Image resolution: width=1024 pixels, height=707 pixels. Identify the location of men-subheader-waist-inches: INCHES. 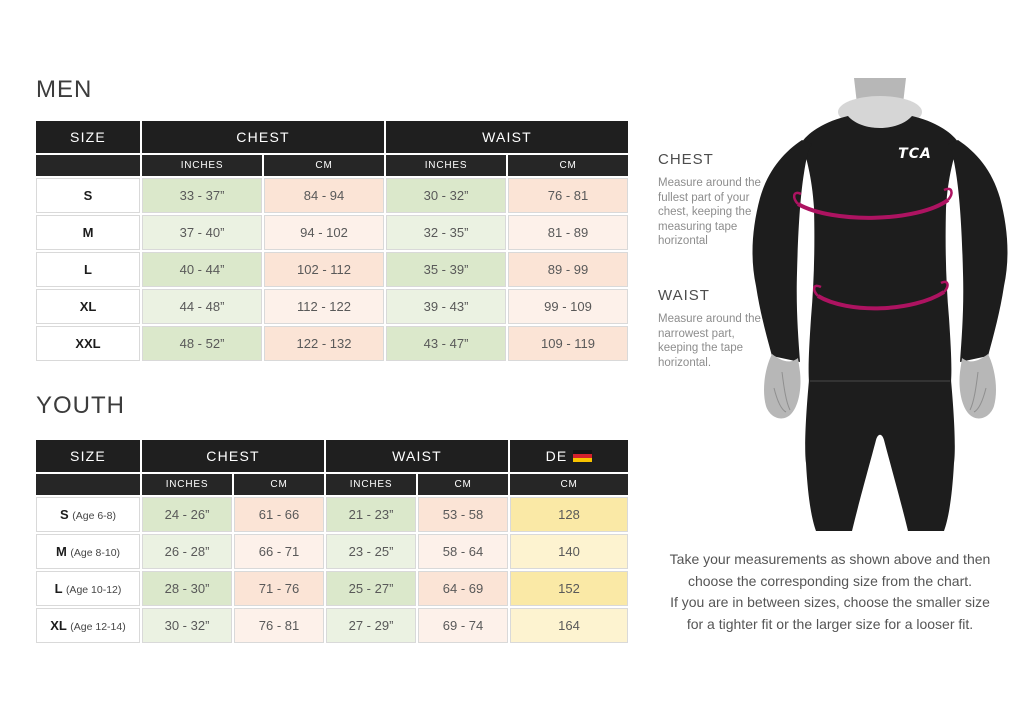
(446, 165).